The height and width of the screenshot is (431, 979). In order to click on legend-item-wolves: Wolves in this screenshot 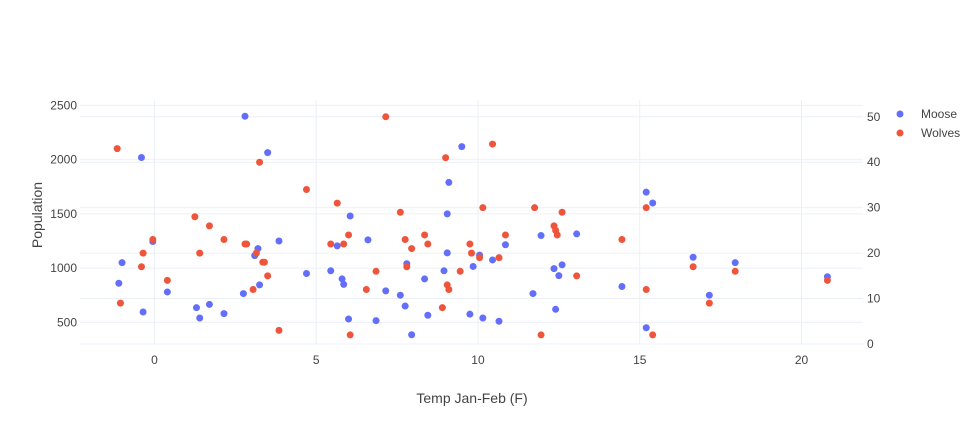, I will do `click(928, 133)`.